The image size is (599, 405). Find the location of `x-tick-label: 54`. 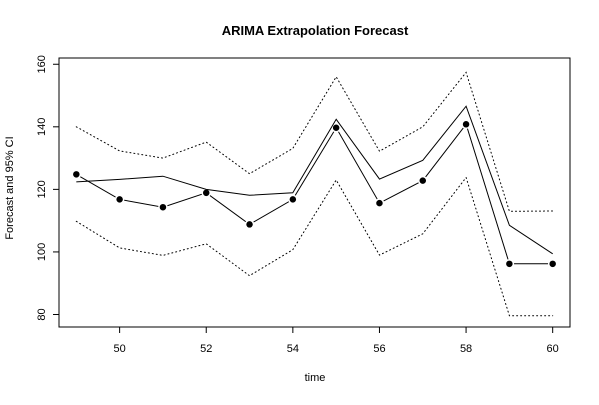

x-tick-label: 54 is located at coordinates (293, 349).